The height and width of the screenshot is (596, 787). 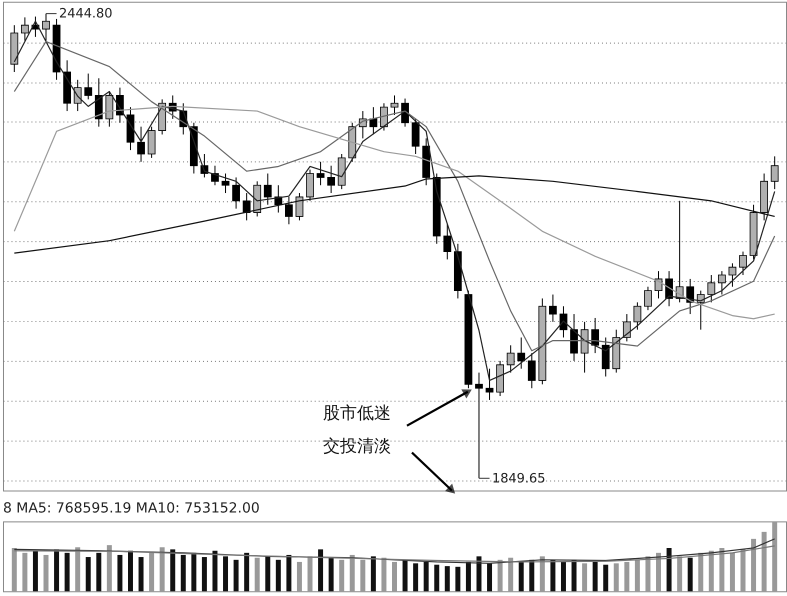 I want to click on annotation: 1849.65, so click(x=519, y=478).